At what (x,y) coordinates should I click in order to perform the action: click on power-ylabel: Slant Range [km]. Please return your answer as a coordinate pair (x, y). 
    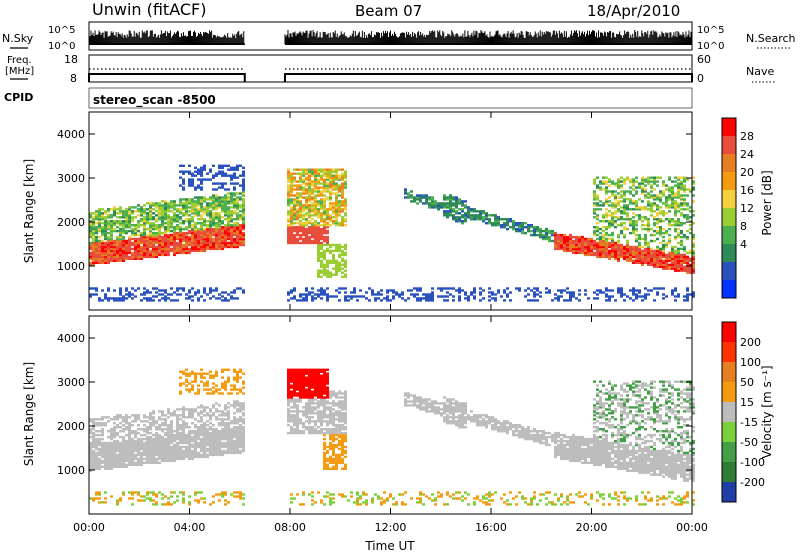
    Looking at the image, I should click on (29, 211).